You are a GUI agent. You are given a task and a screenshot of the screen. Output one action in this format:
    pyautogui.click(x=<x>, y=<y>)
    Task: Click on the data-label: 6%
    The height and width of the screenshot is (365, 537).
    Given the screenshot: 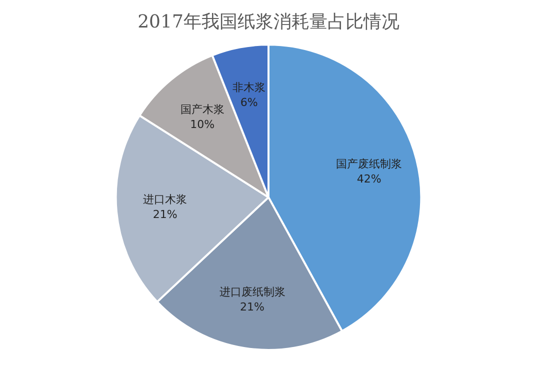 What is the action you would take?
    pyautogui.click(x=249, y=103)
    